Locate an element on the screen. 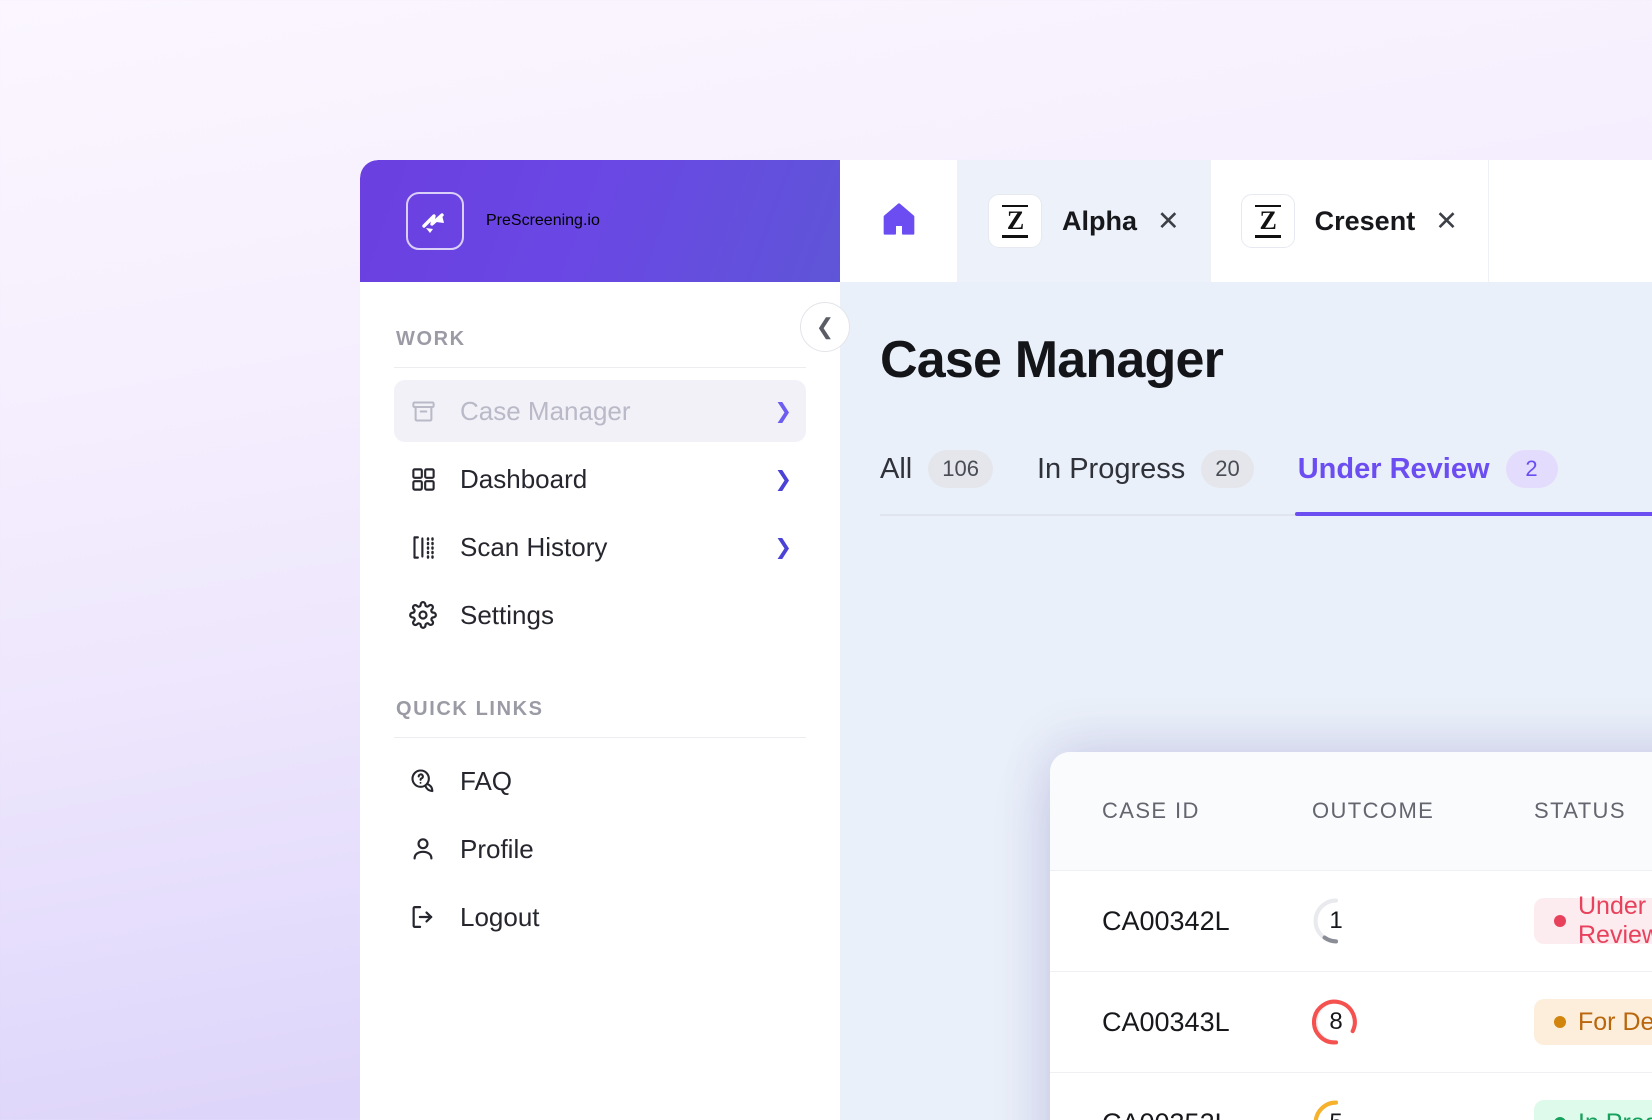  tabs-divider is located at coordinates (1266, 515).